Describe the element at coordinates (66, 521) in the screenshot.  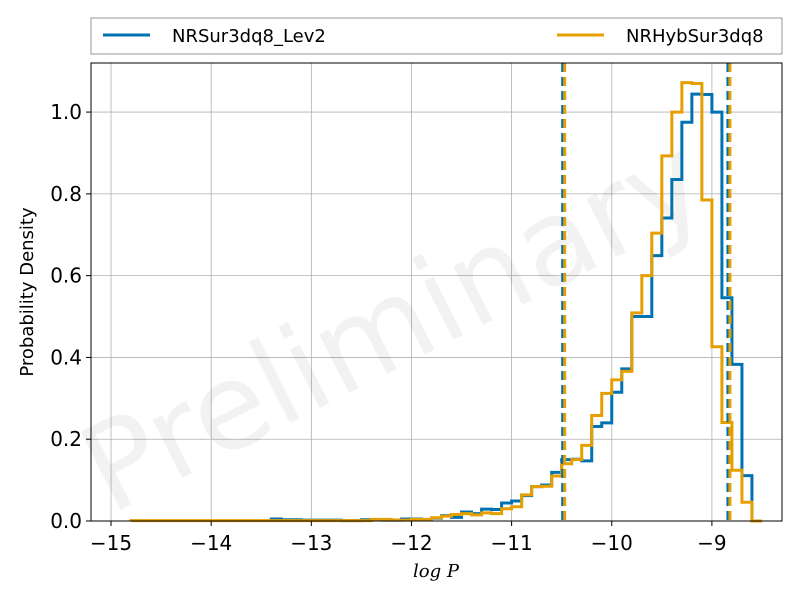
I see `y-tick-label: 0.0` at that location.